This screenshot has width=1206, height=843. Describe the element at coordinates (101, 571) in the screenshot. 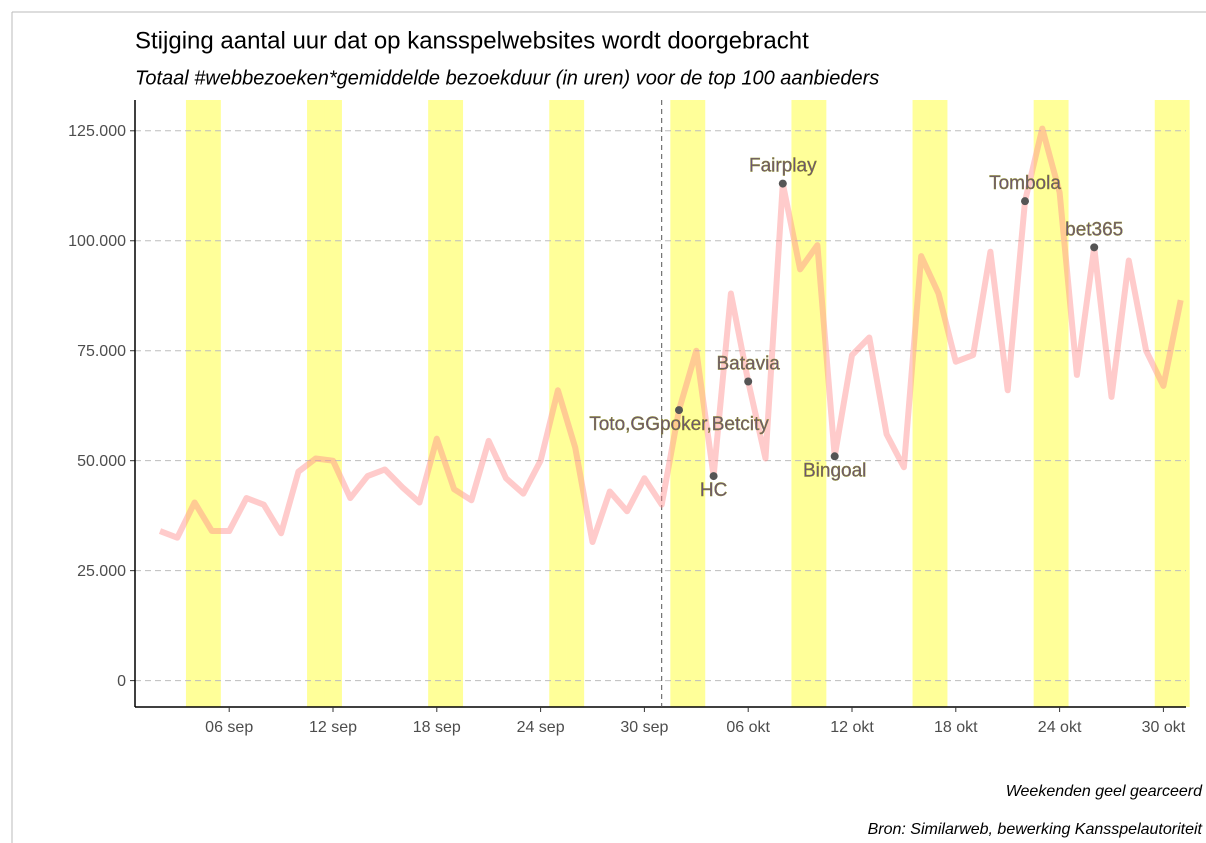

I see `y-tick-label: 25.000` at that location.